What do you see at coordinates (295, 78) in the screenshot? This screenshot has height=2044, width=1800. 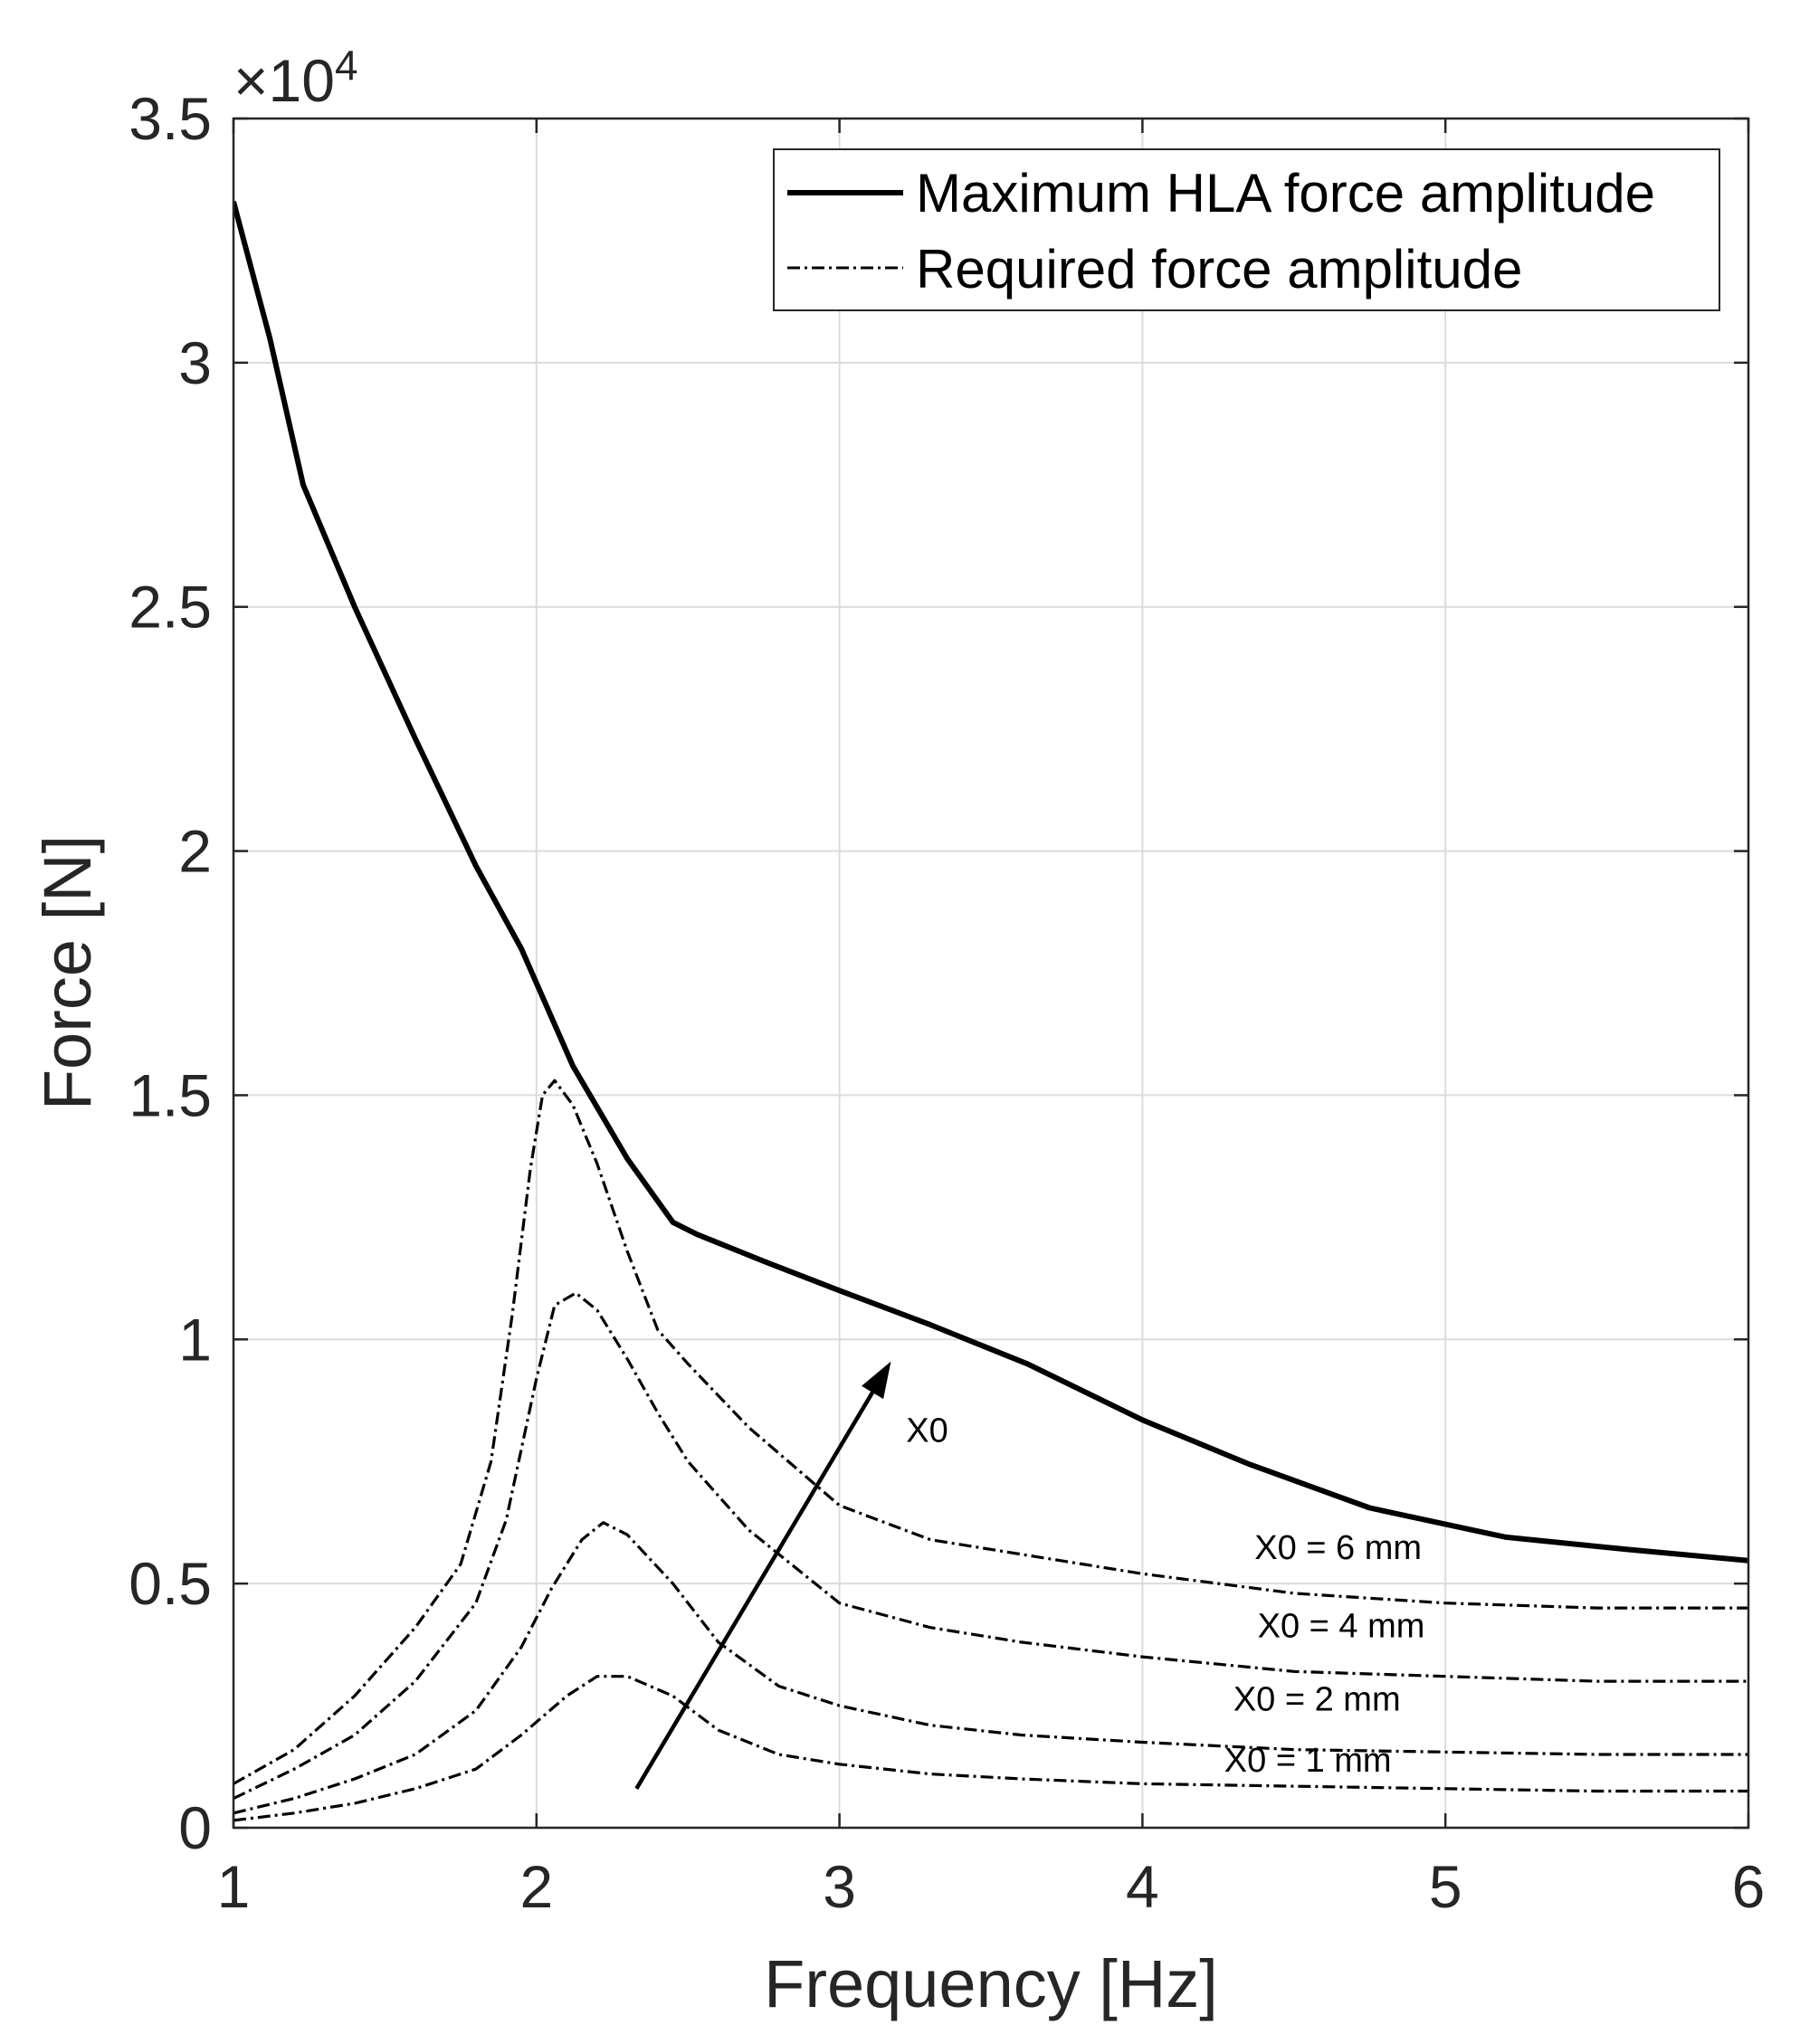 I see `y-exponent-label: ×10⁴` at bounding box center [295, 78].